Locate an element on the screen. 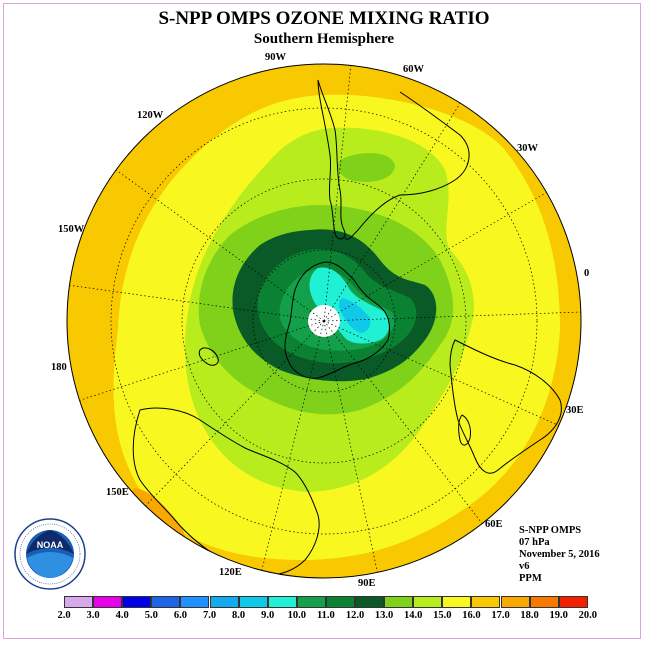 The width and height of the screenshot is (648, 648). colorbar-tick-label: 13.0 is located at coordinates (384, 615).